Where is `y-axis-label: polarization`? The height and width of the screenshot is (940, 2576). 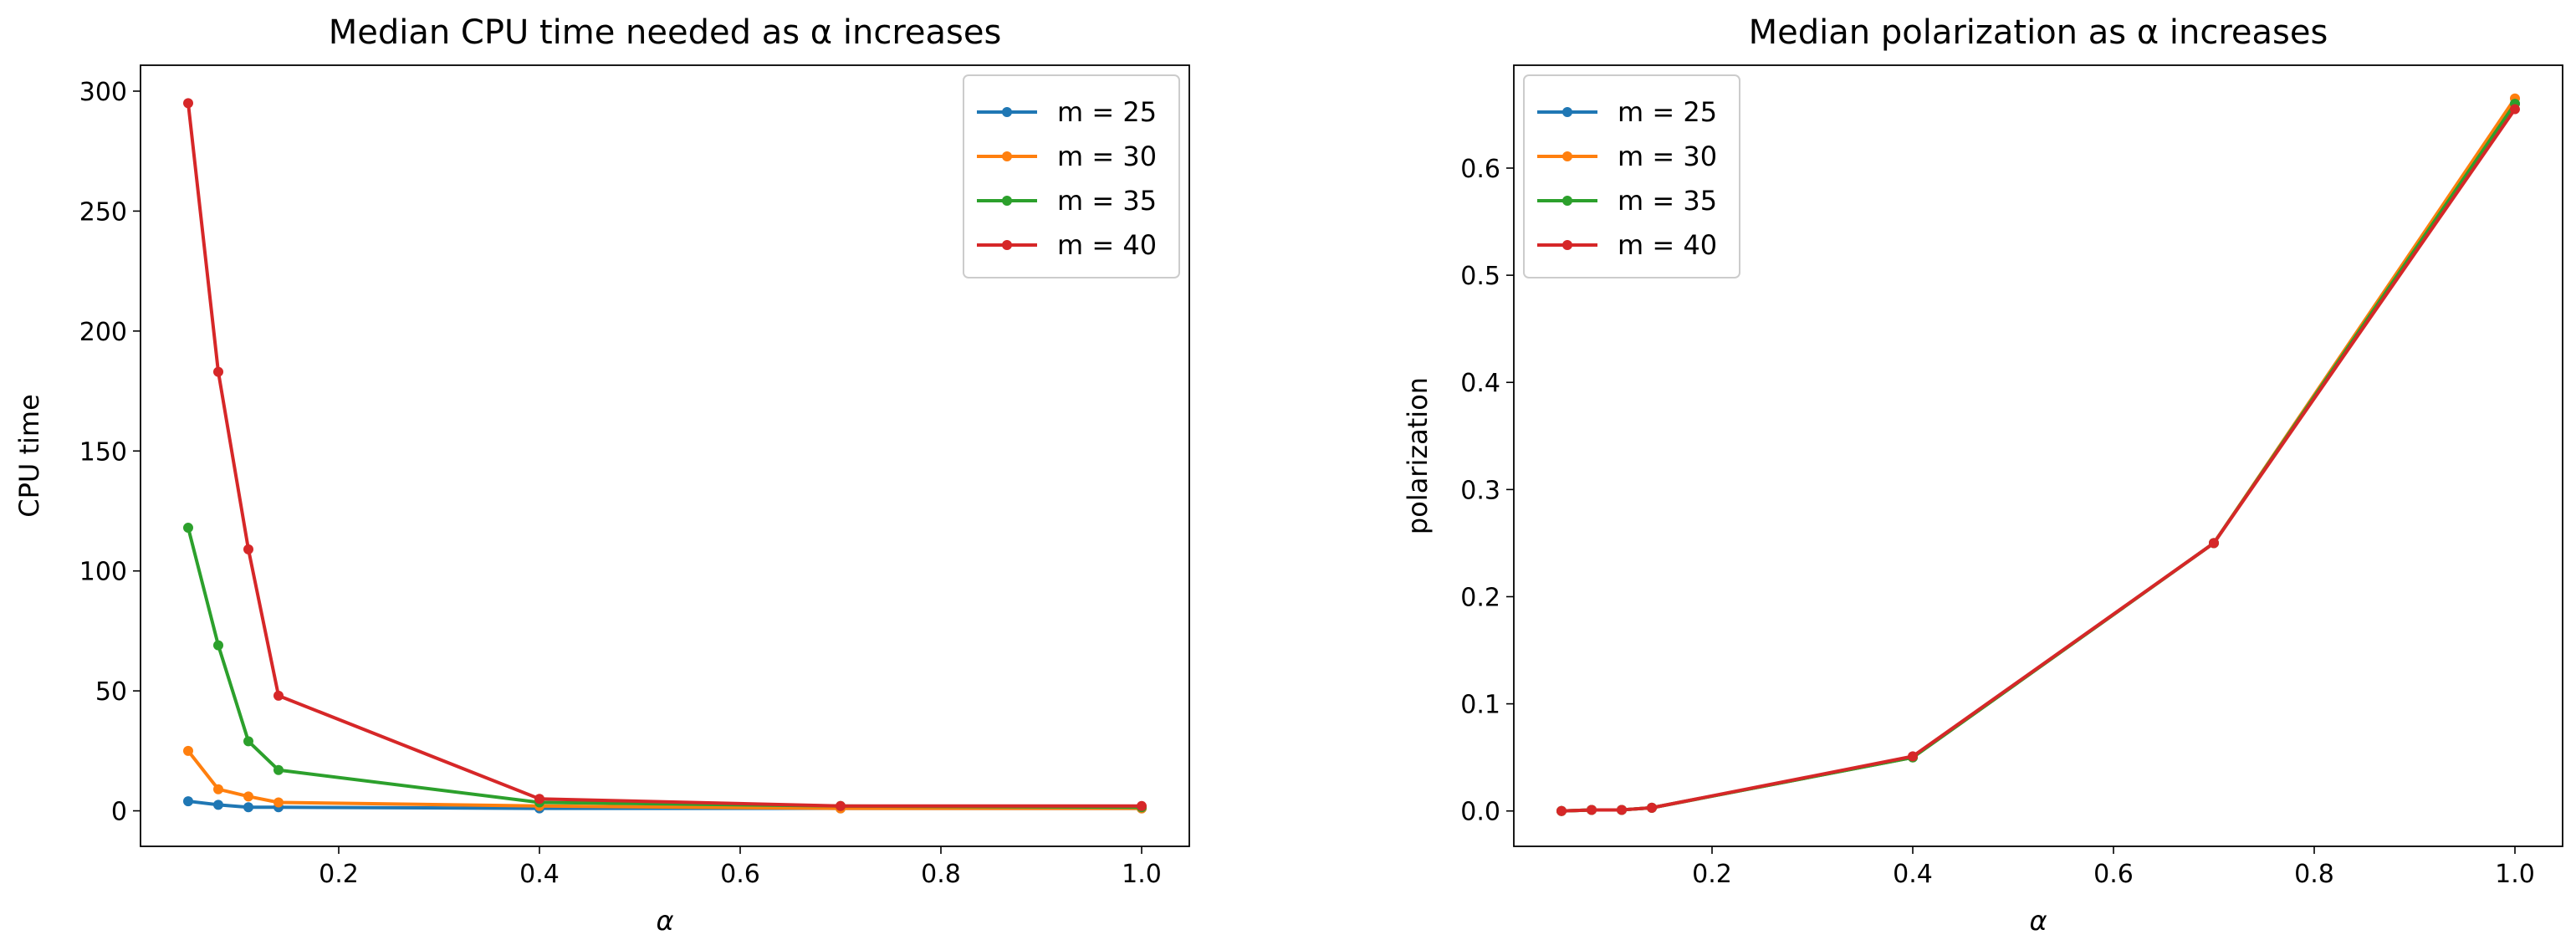
y-axis-label: polarization is located at coordinates (1418, 455).